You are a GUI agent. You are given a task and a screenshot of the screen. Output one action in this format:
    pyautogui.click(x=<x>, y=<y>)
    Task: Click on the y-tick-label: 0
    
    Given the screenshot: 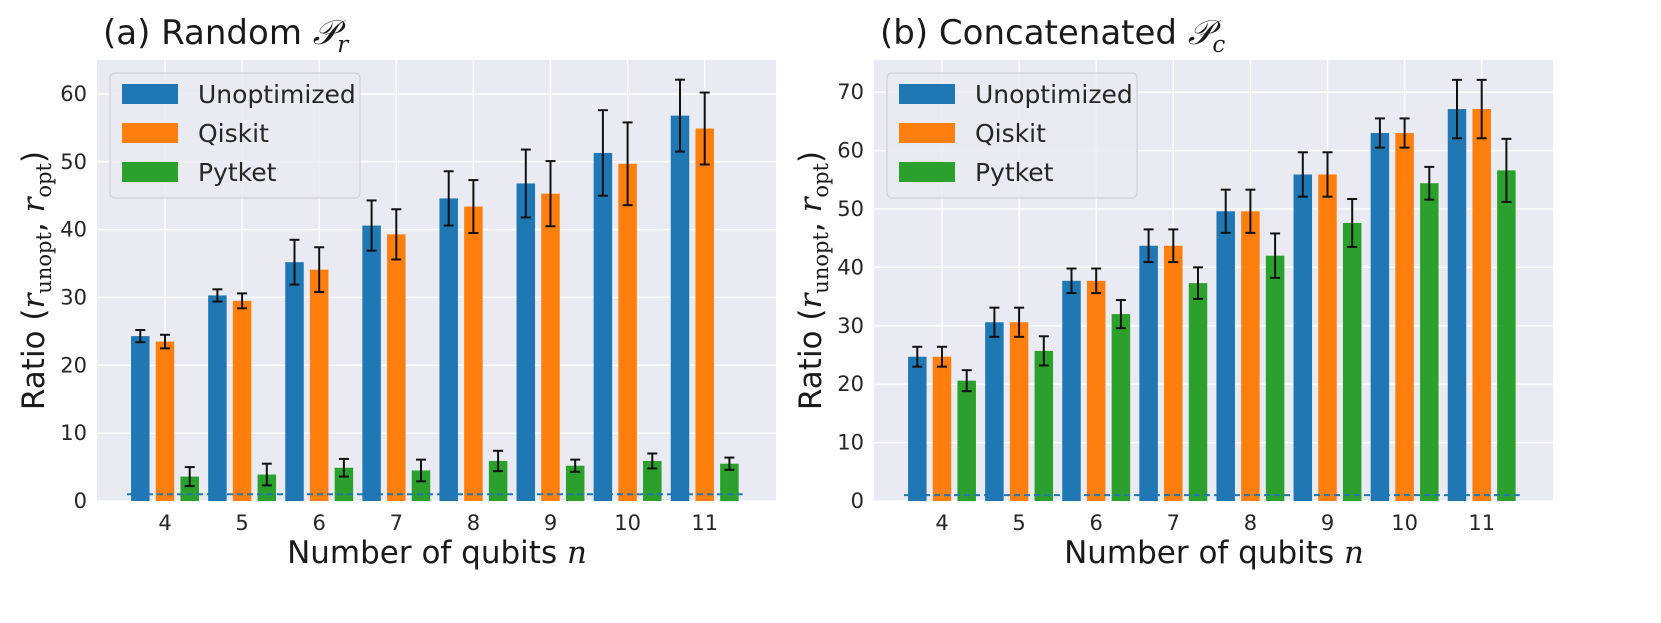 What is the action you would take?
    pyautogui.click(x=857, y=501)
    